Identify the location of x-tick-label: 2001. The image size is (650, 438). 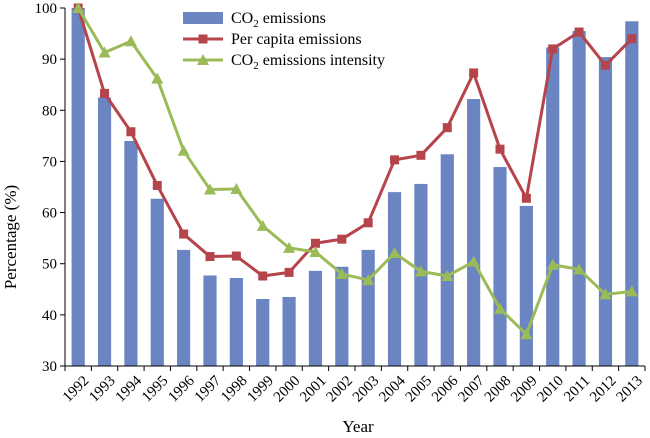
(313, 389).